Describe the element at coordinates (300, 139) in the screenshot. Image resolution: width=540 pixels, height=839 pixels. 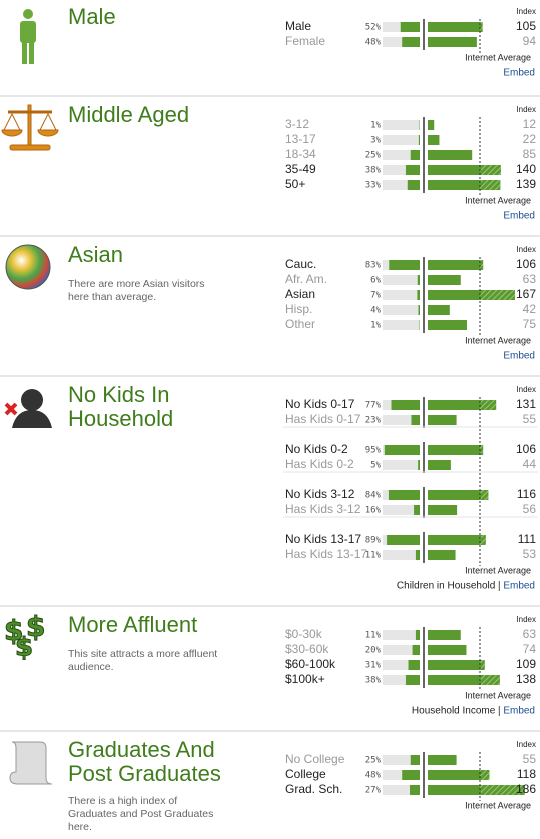
I see `row-label: 13-17` at that location.